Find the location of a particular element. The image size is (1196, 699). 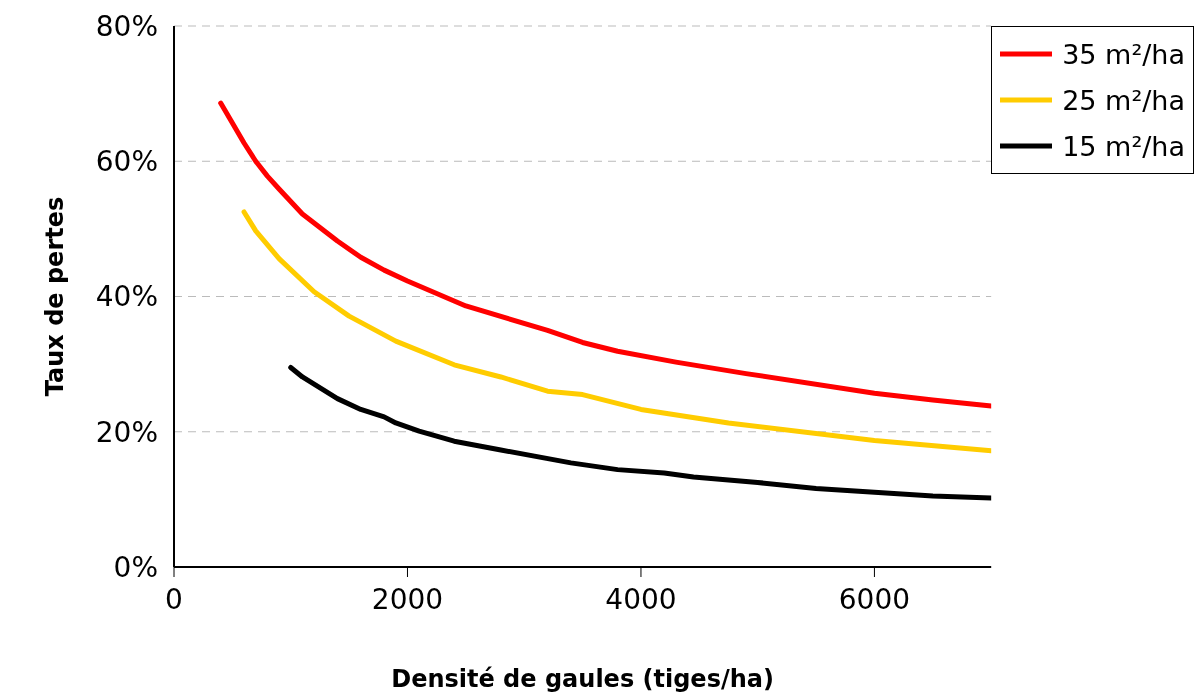

x-tick-label: 0 is located at coordinates (174, 599).